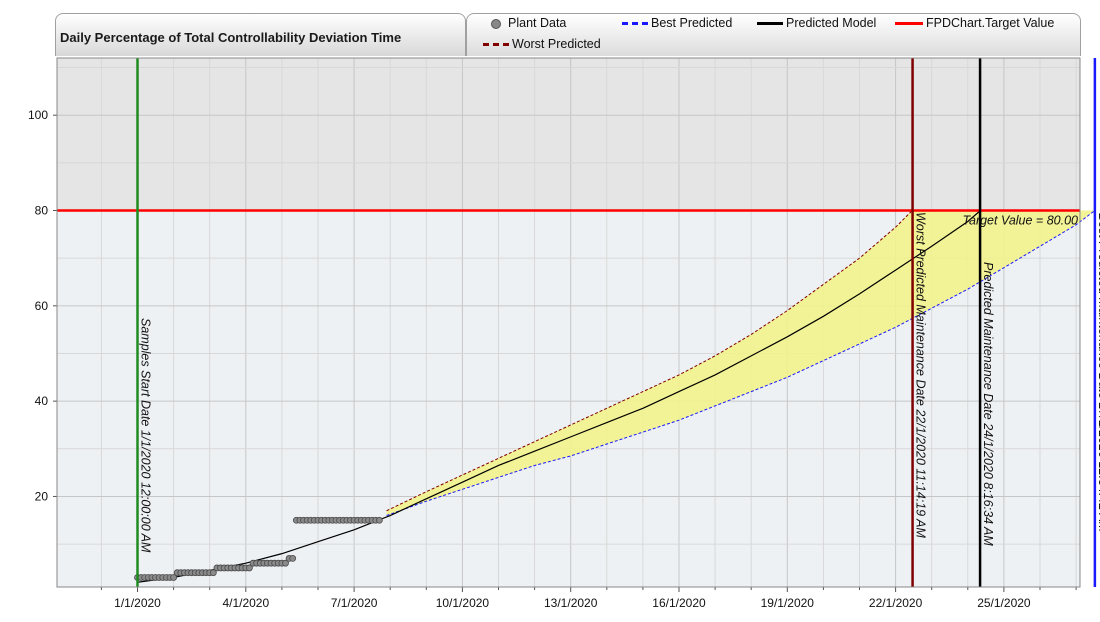 This screenshot has height=622, width=1100. Describe the element at coordinates (909, 24) in the screenshot. I see `legend-marker-target-value` at that location.